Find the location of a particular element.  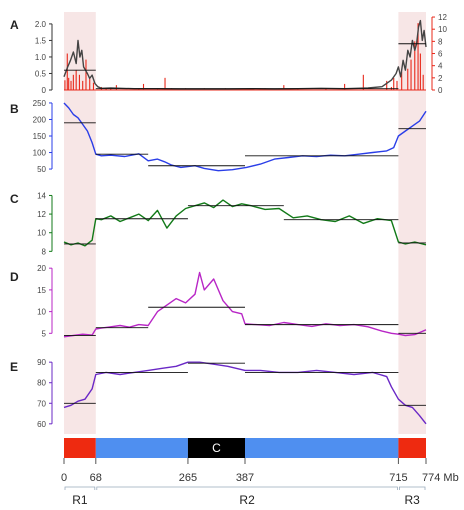

panel-a-right-tick-label: 10 is located at coordinates (442, 29).